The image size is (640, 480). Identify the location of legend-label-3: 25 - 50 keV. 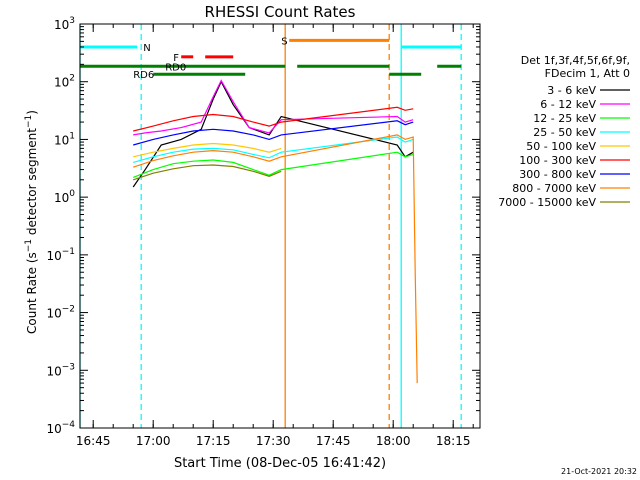
(564, 132).